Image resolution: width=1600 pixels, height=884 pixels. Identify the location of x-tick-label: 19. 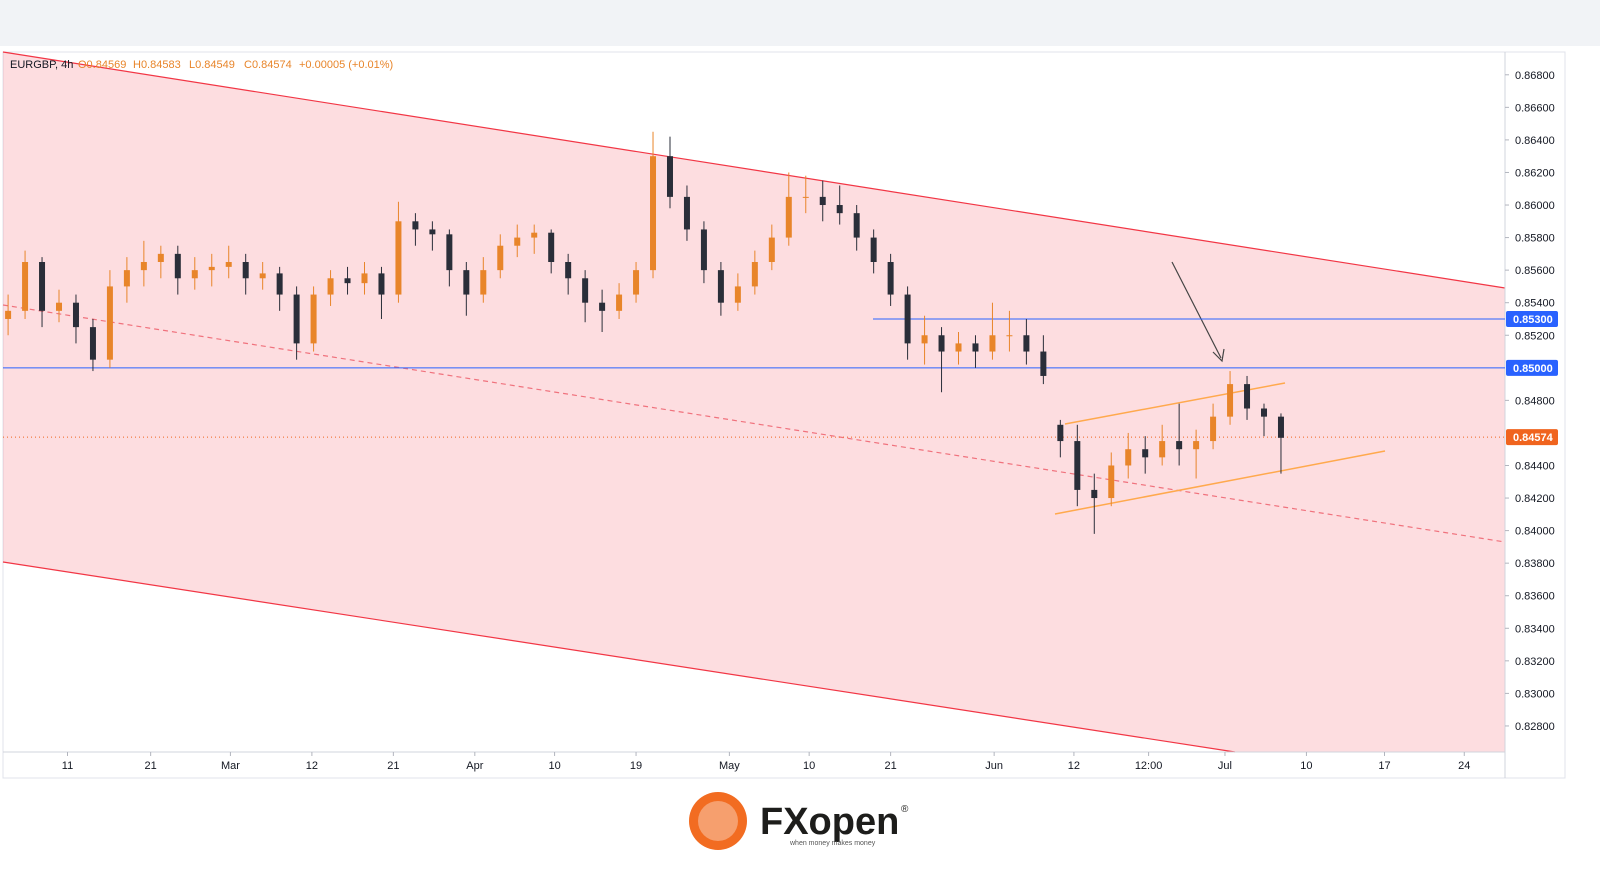
(636, 766).